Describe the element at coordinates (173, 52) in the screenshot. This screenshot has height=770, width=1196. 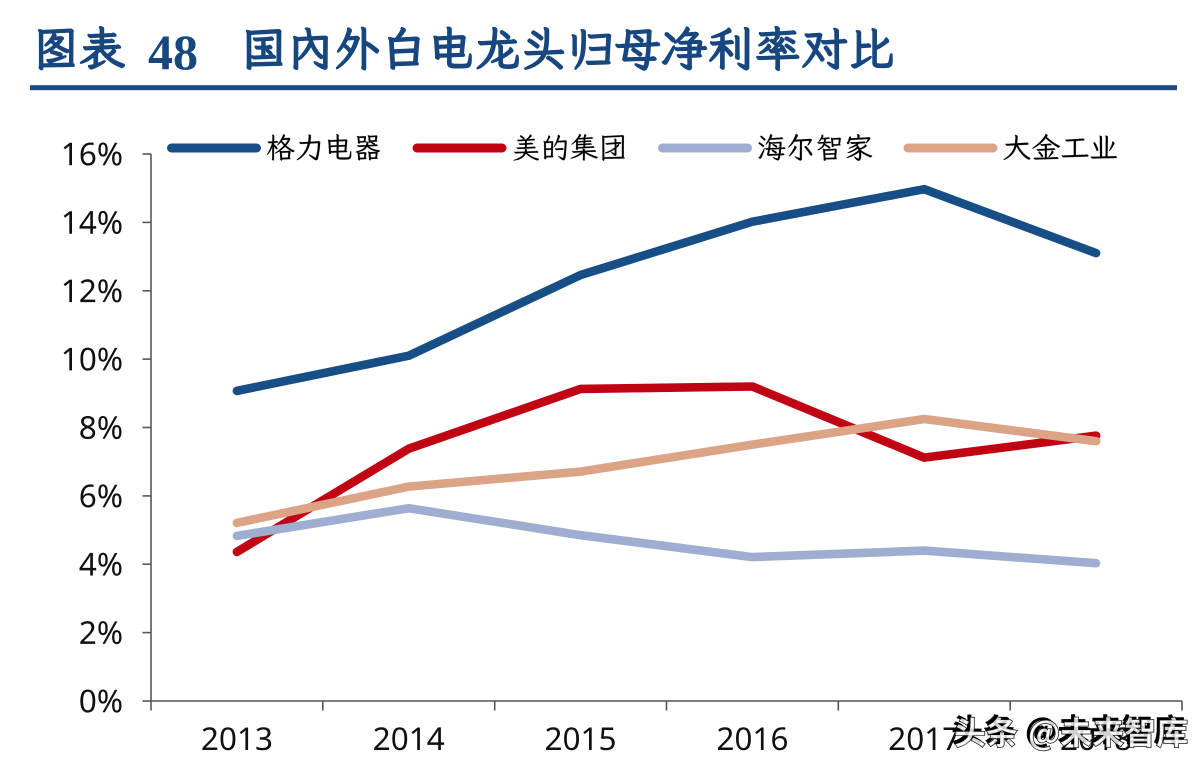
I see `svg-text: 48` at that location.